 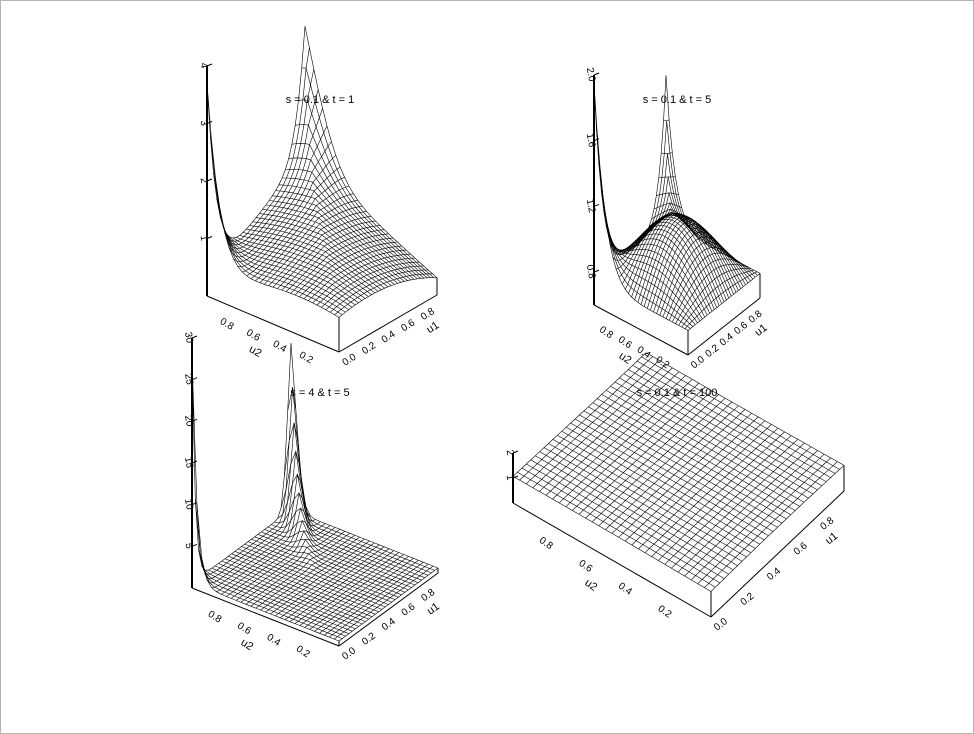 What do you see at coordinates (320, 100) in the screenshot?
I see `panel-title: s = 0.1 & t = 1` at bounding box center [320, 100].